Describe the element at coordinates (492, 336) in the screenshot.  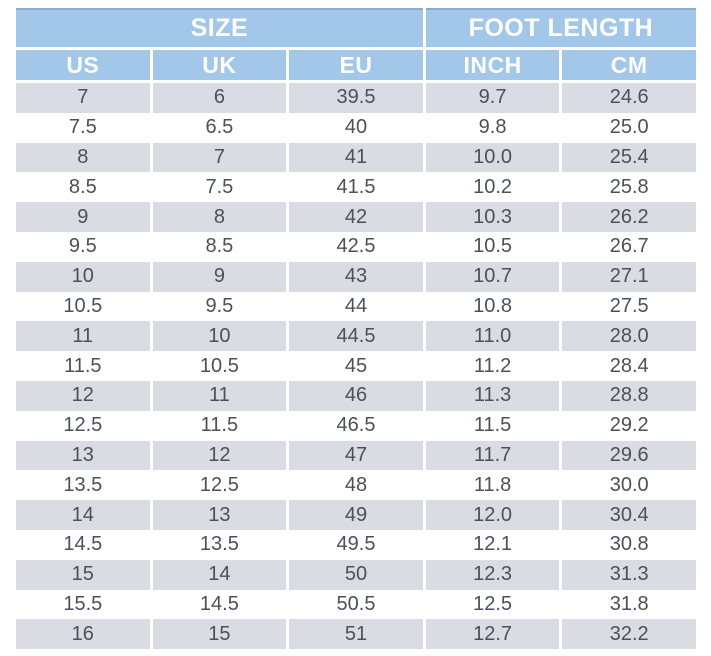
I see `table-cell: 11.0` at that location.